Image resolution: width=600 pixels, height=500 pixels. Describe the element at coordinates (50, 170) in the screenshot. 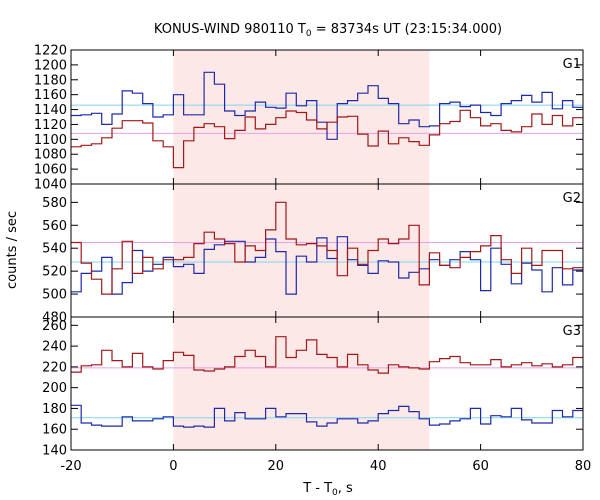

I see `y-tick-label: 1060` at that location.